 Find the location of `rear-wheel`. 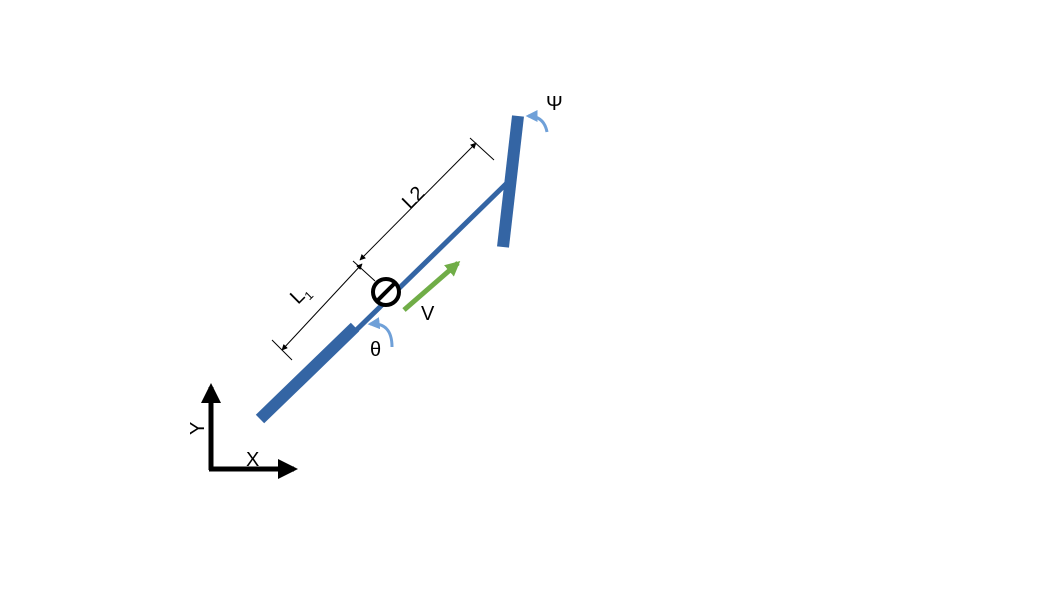

rear-wheel is located at coordinates (307, 373).